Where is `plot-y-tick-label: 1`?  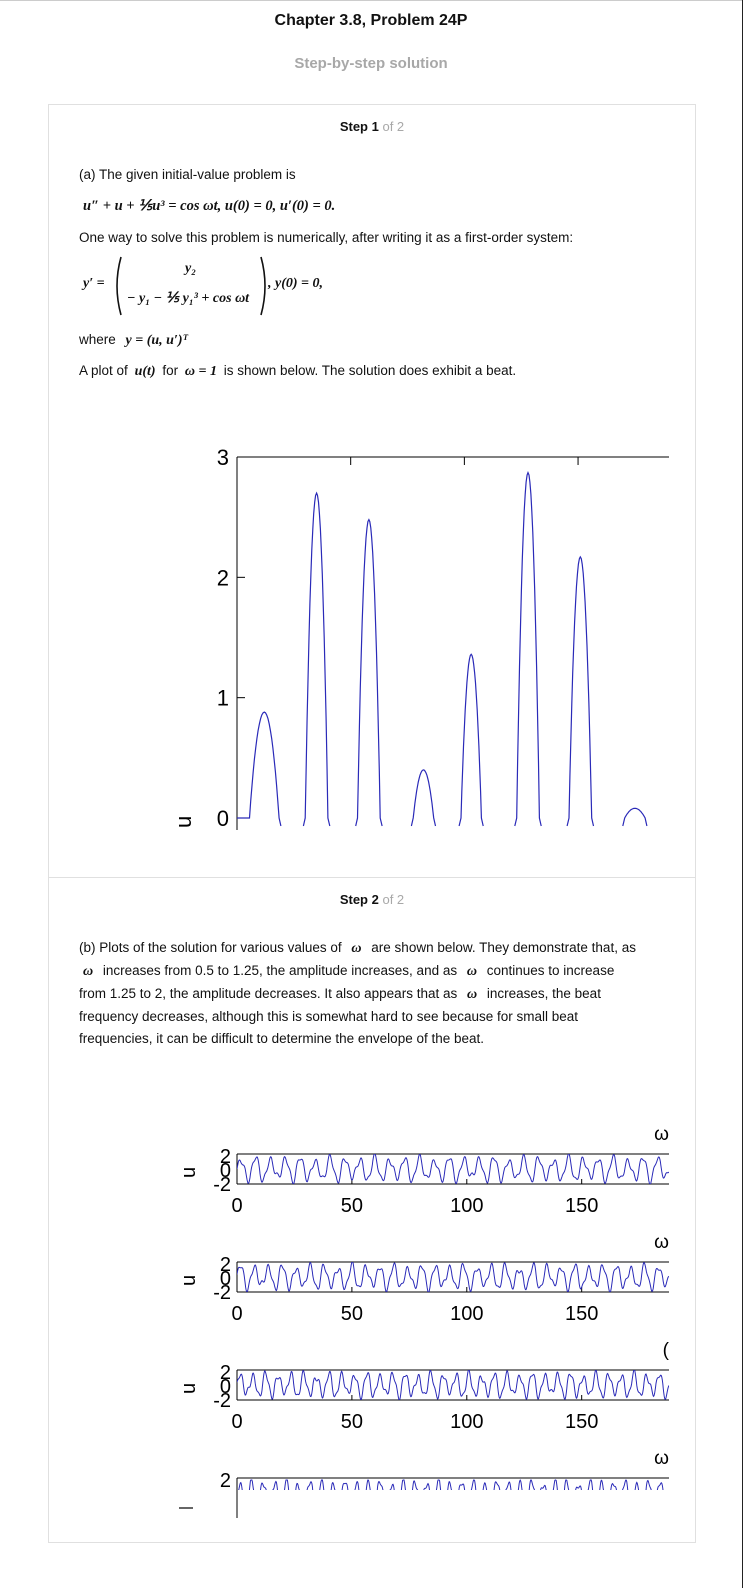 plot-y-tick-label: 1 is located at coordinates (223, 698).